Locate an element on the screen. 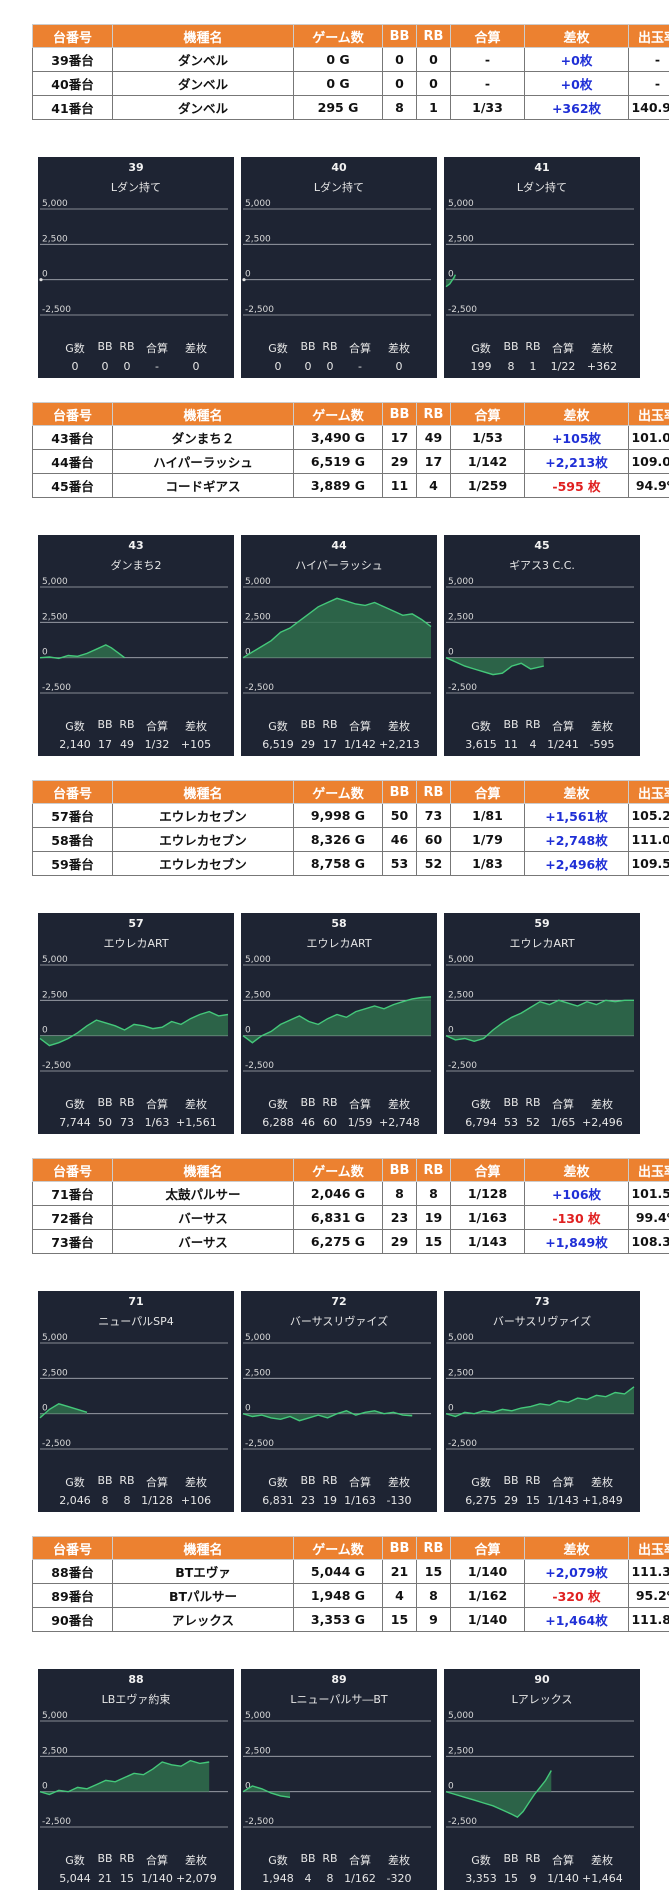 The height and width of the screenshot is (1901, 669). table-row: 40番台 ダンベル 0 G 0 0- +0枚 - is located at coordinates (350, 83).